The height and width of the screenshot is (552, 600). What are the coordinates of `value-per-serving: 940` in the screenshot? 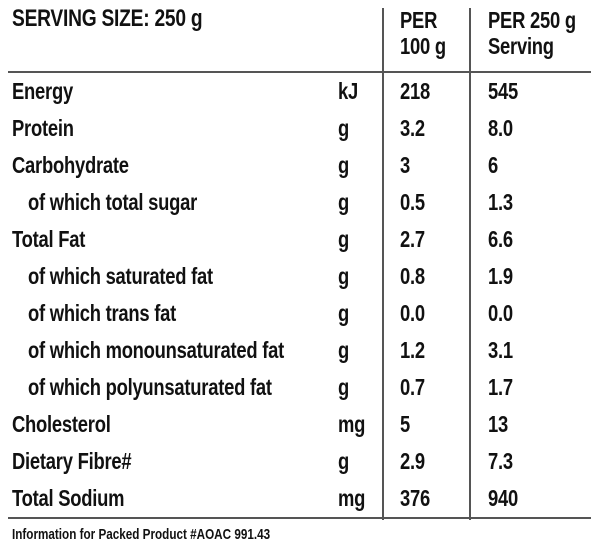 It's located at (503, 498).